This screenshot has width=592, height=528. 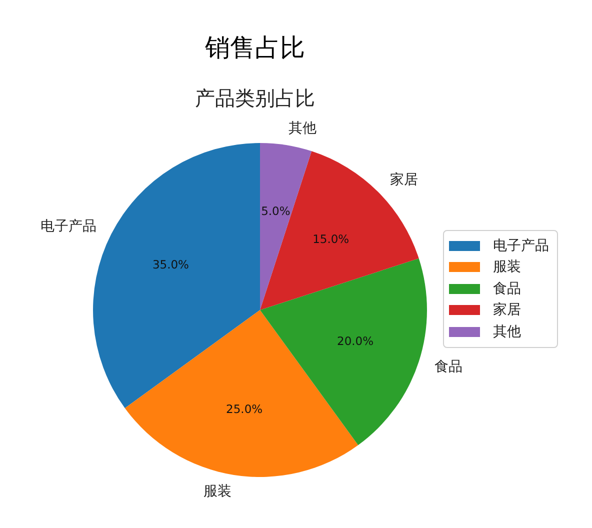 What do you see at coordinates (255, 48) in the screenshot?
I see `chart-title: 销售占比` at bounding box center [255, 48].